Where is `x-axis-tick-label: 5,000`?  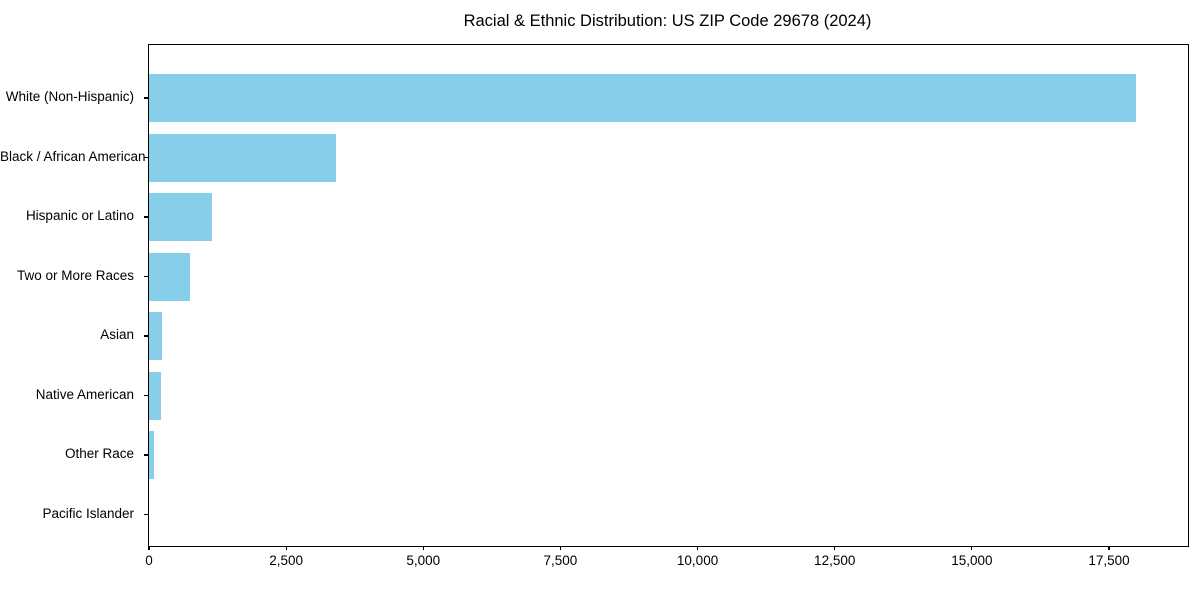
x-axis-tick-label: 5,000 is located at coordinates (423, 560).